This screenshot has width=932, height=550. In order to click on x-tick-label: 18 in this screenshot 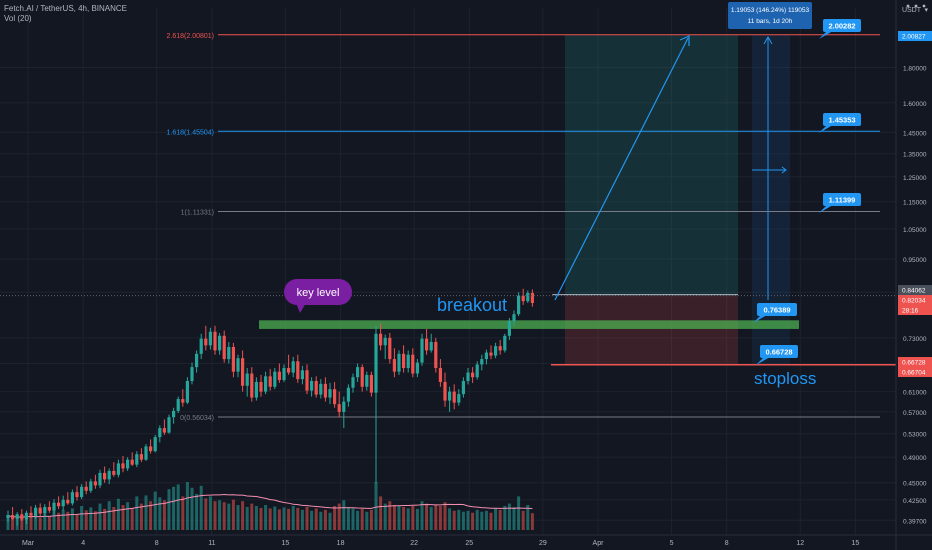, I will do `click(341, 543)`.